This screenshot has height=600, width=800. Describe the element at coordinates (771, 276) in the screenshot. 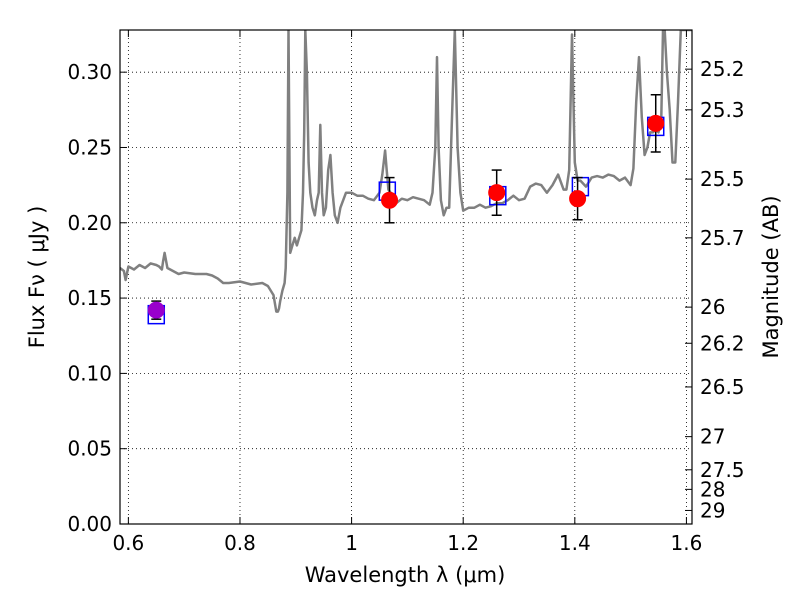

I see `right-axis-label: Magnitude (AB)` at that location.